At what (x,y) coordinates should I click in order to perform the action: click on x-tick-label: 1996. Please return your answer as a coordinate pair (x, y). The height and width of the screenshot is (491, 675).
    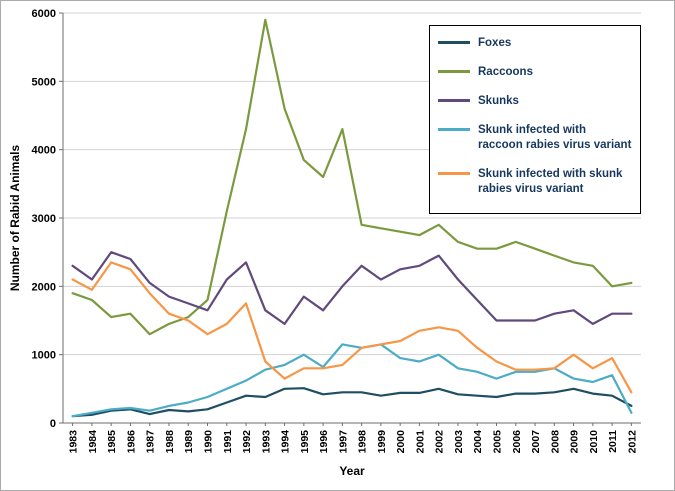
    Looking at the image, I should click on (324, 442).